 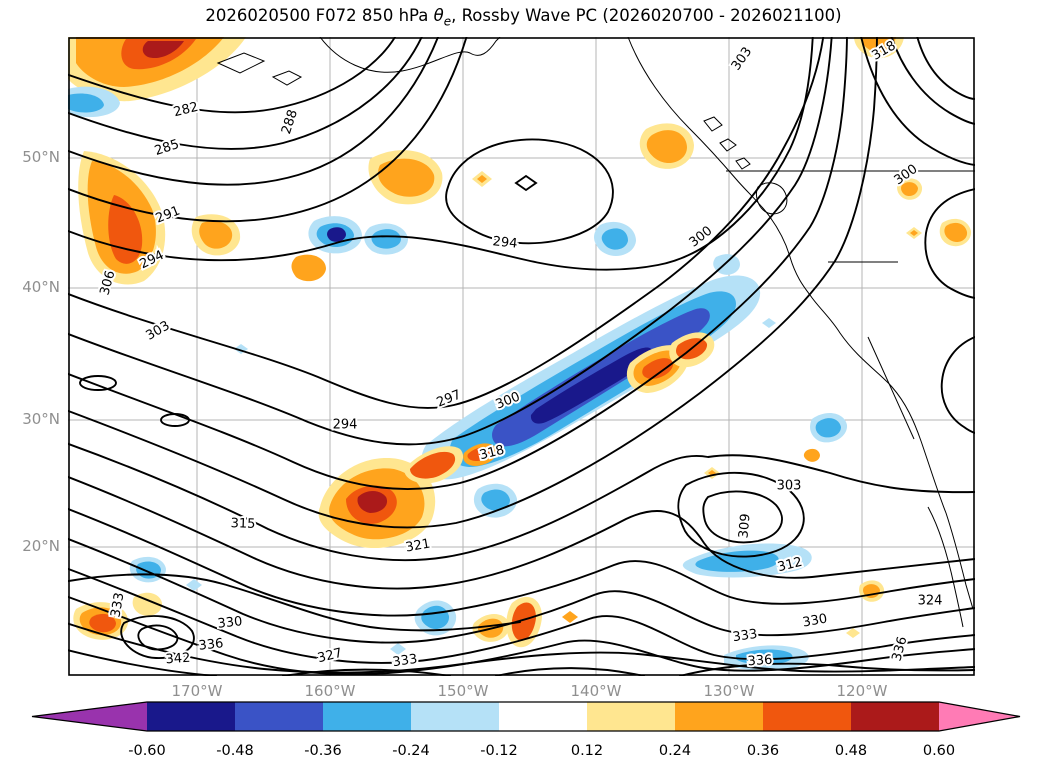 What do you see at coordinates (587, 751) in the screenshot?
I see `colorbar-tick-label: 0.12` at bounding box center [587, 751].